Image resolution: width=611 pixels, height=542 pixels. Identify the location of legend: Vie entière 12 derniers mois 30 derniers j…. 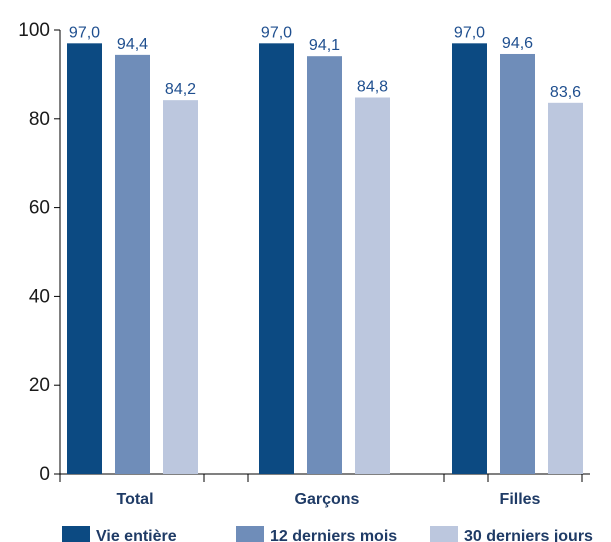
(327, 534).